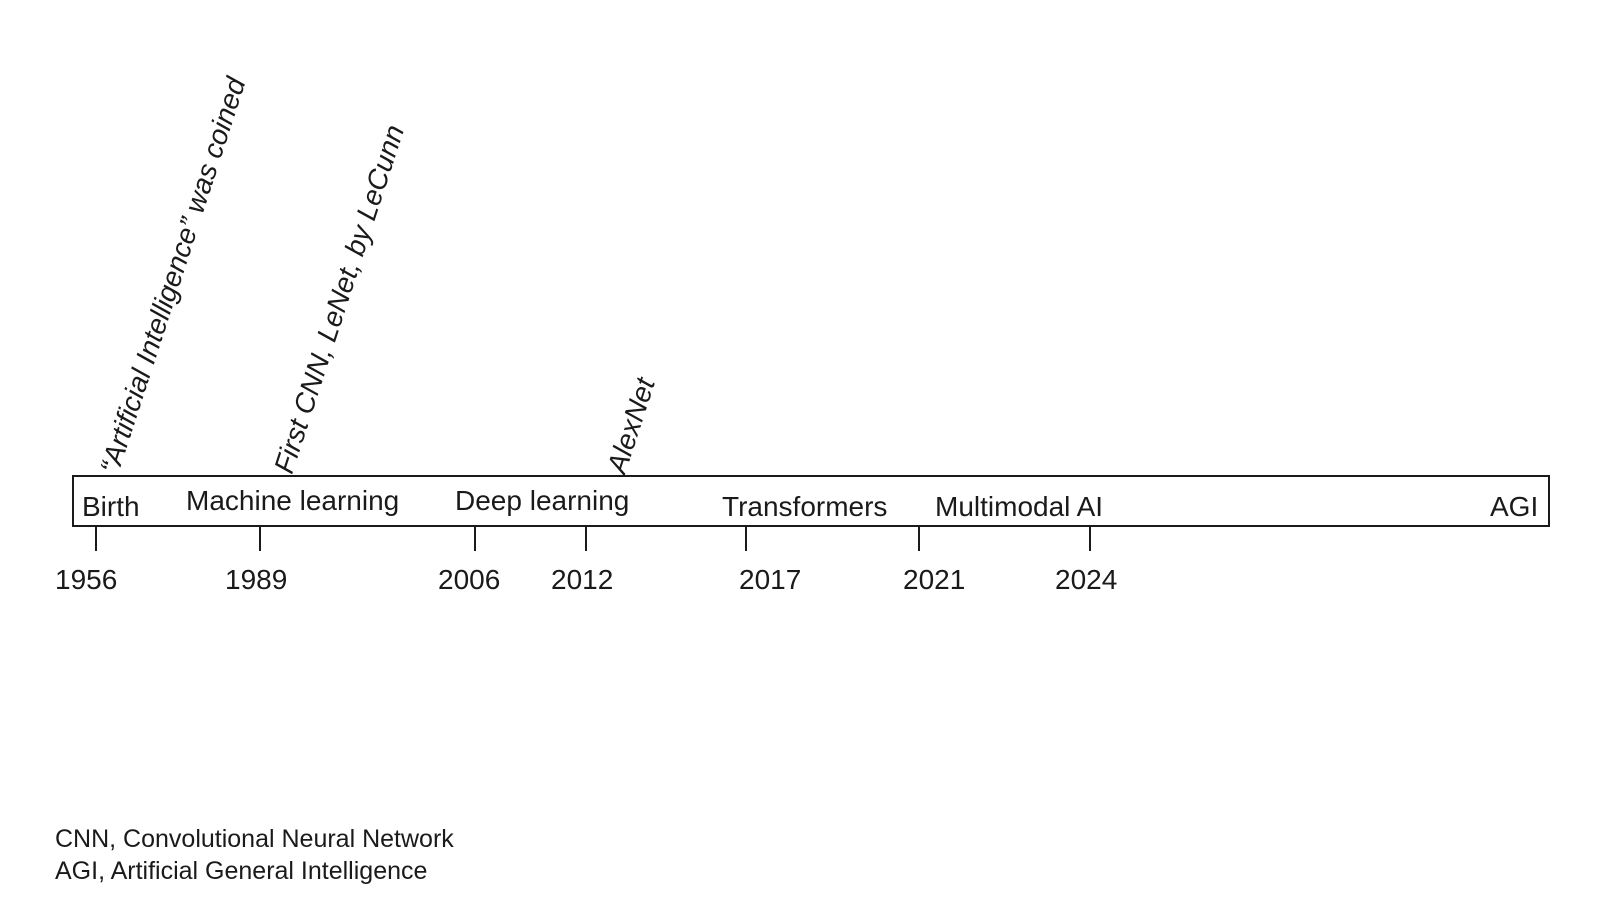  I want to click on year-label-2012: 2012, so click(582, 579).